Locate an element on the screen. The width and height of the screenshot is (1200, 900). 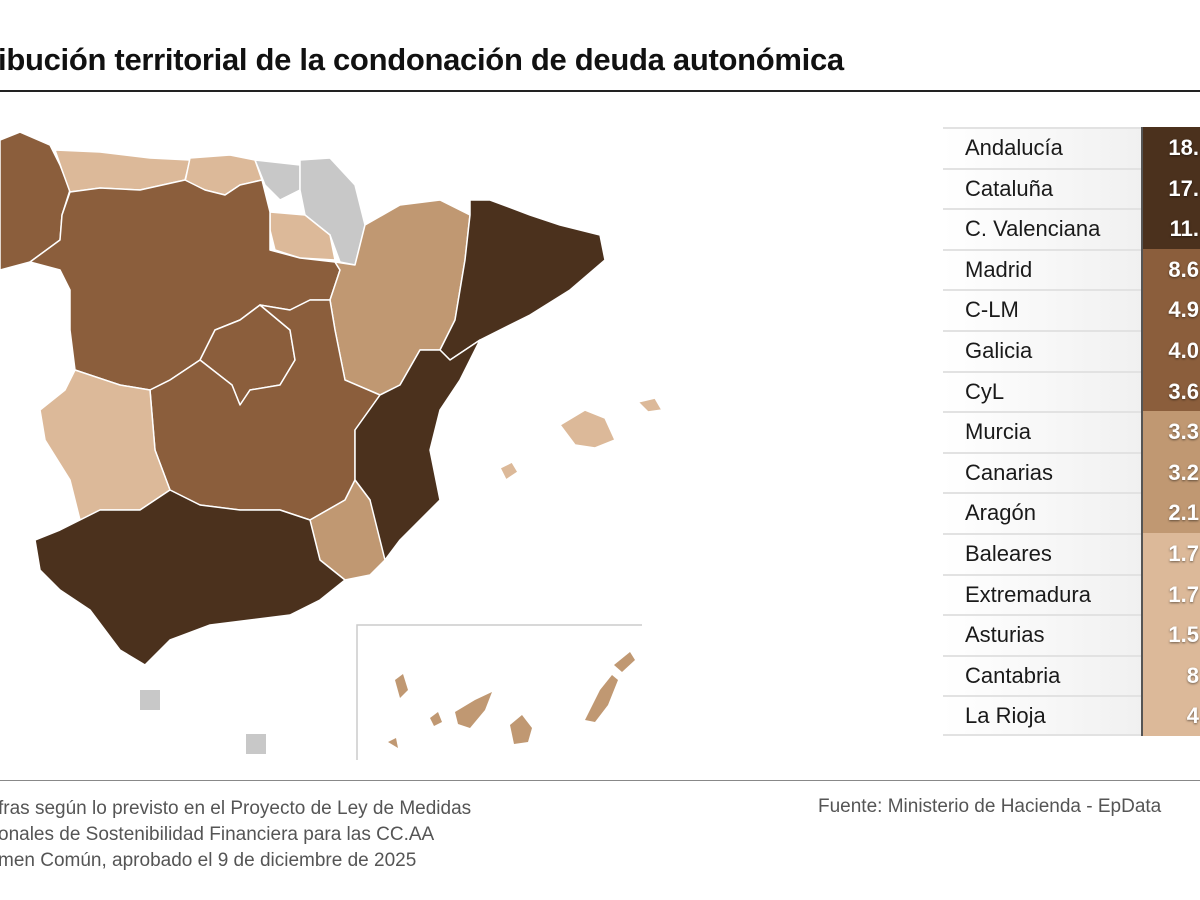
value-cell: 3.6 is located at coordinates (1170, 391).